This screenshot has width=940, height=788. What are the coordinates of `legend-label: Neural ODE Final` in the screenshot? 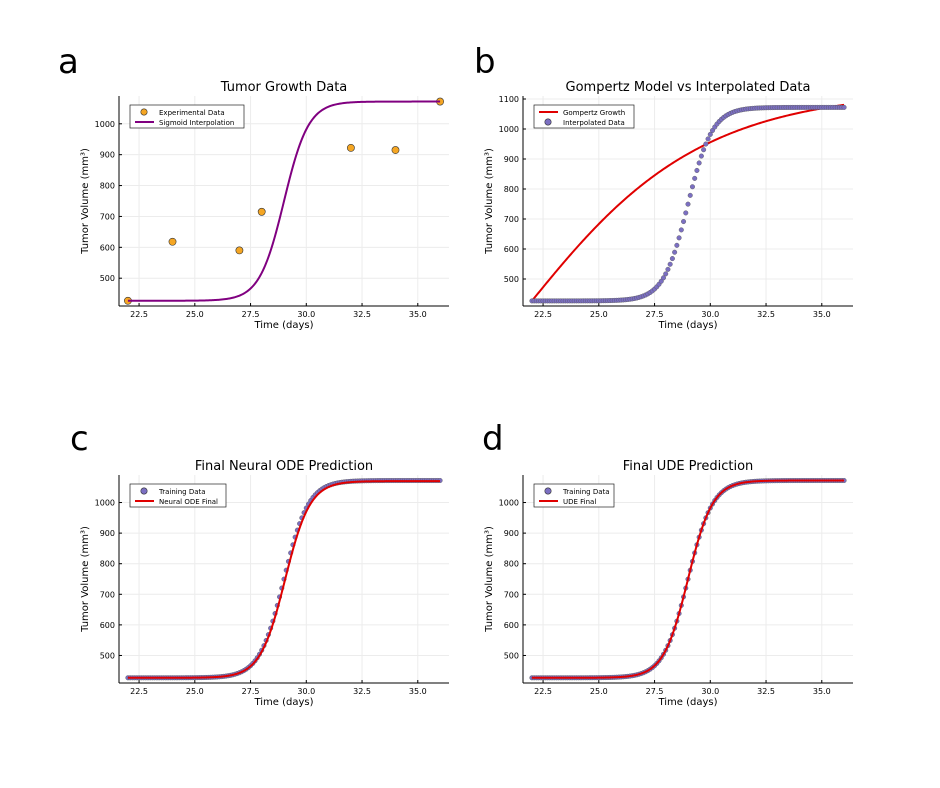 It's located at (188, 502).